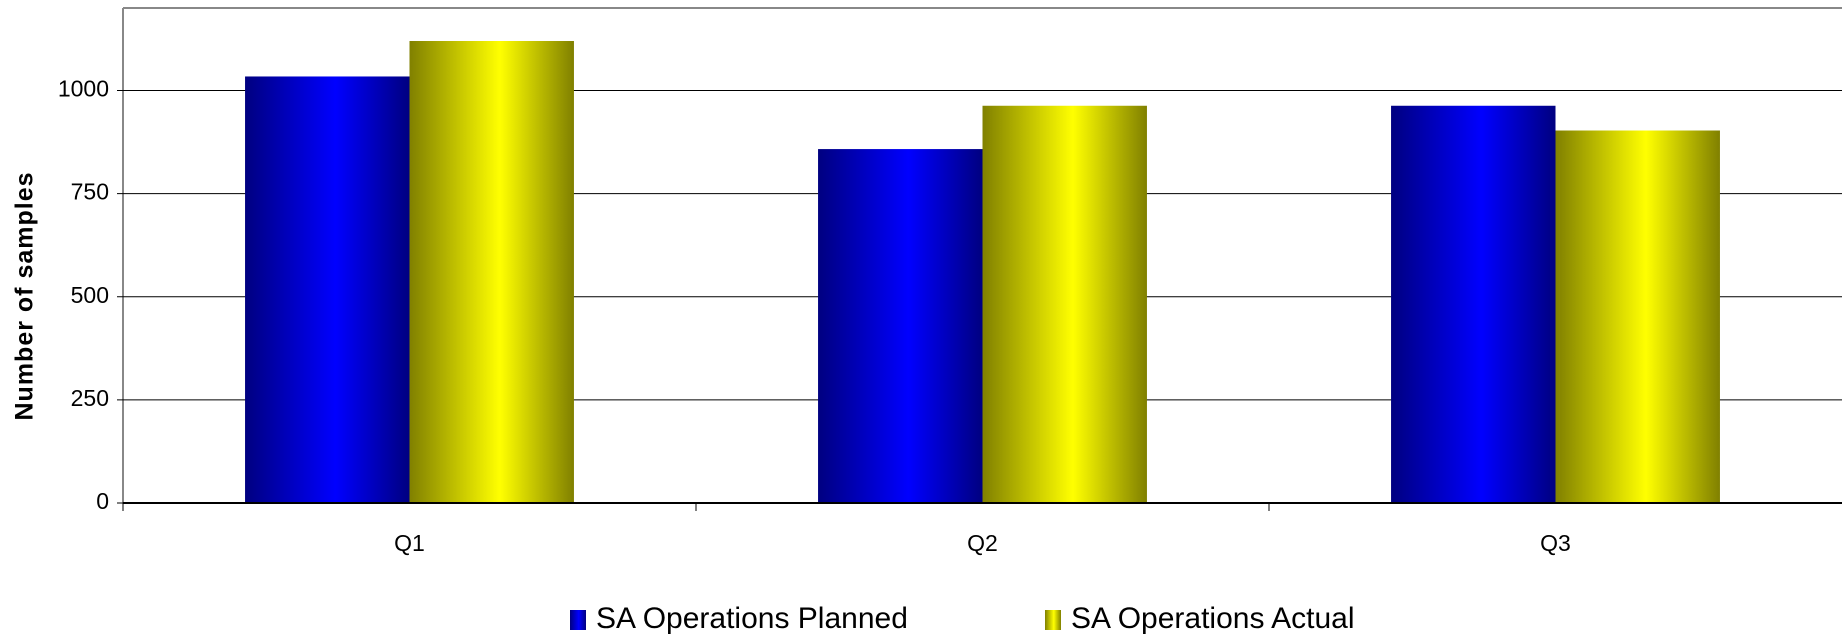  I want to click on legend-label: SA Operations Actual, so click(1213, 618).